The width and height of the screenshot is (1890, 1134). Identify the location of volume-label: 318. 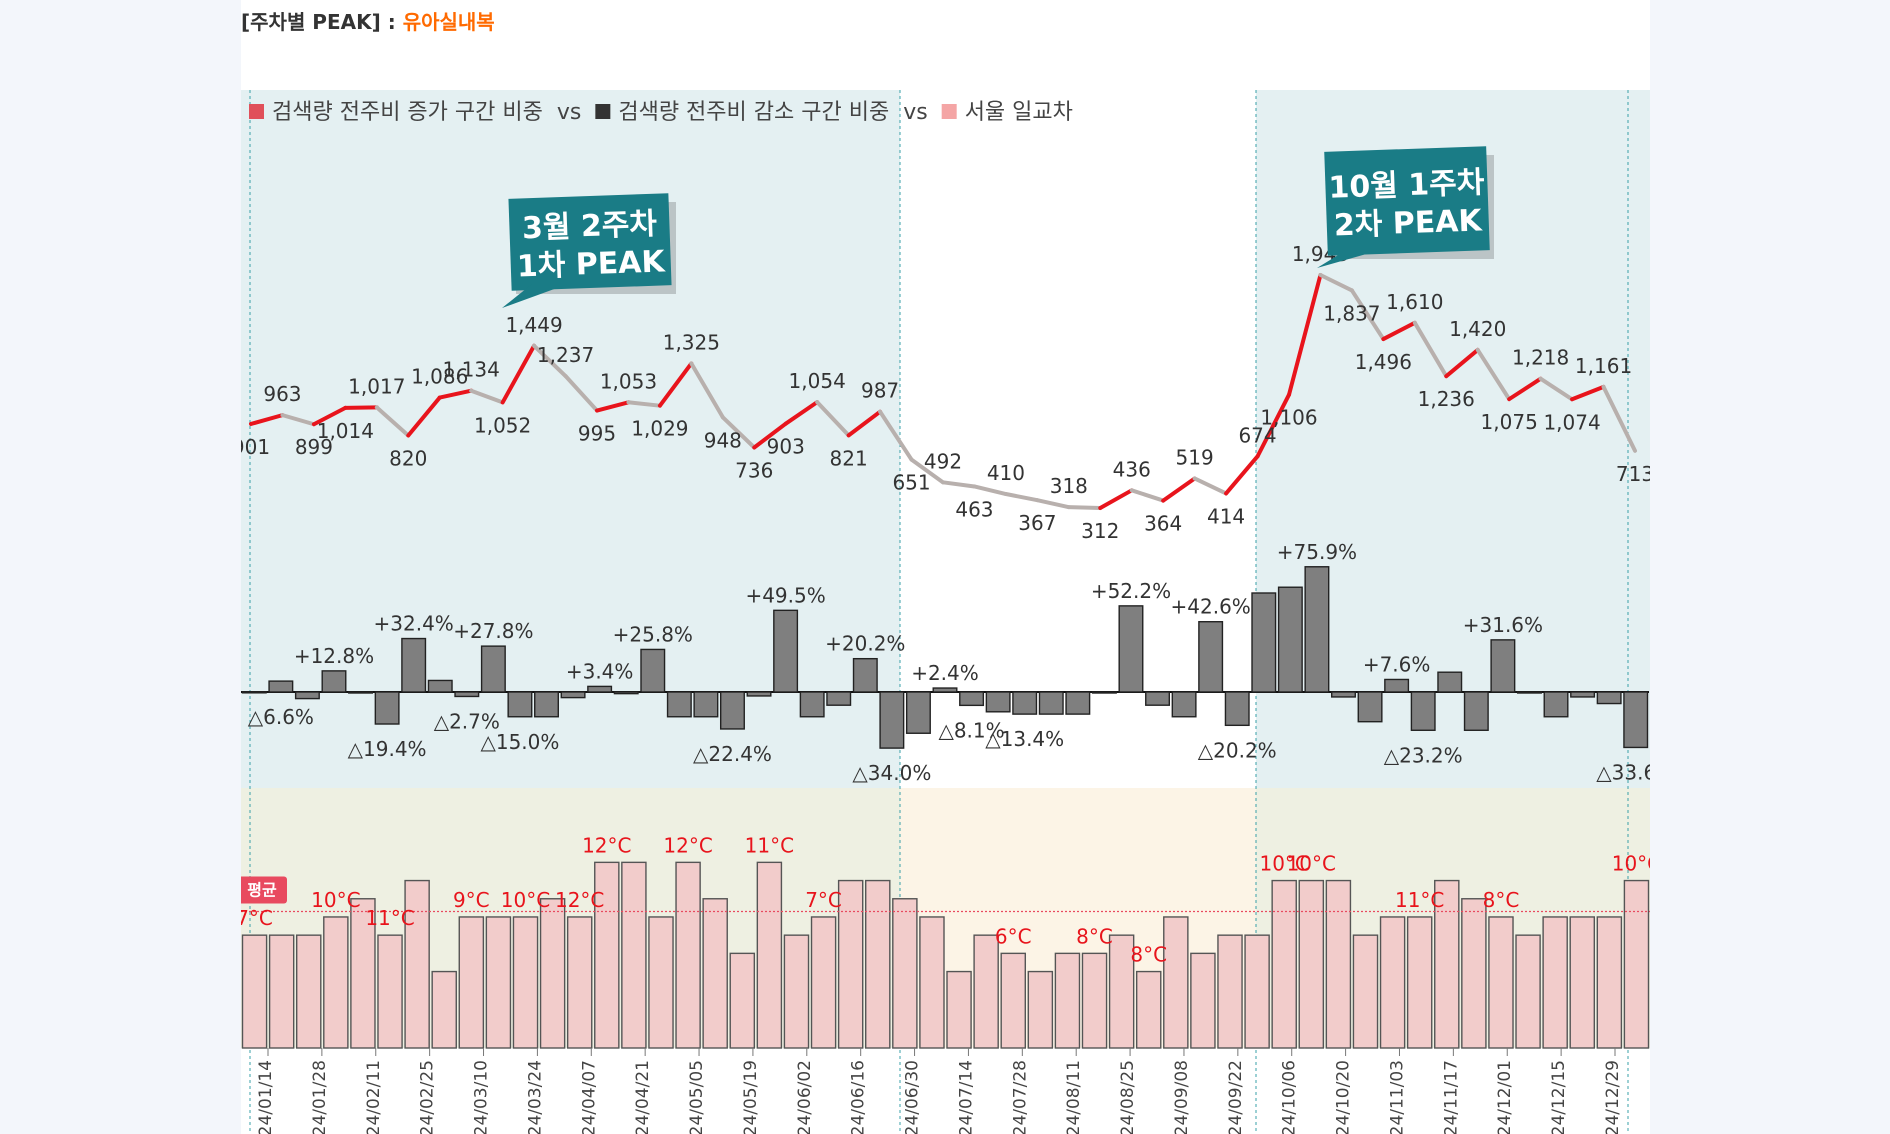
(1069, 486).